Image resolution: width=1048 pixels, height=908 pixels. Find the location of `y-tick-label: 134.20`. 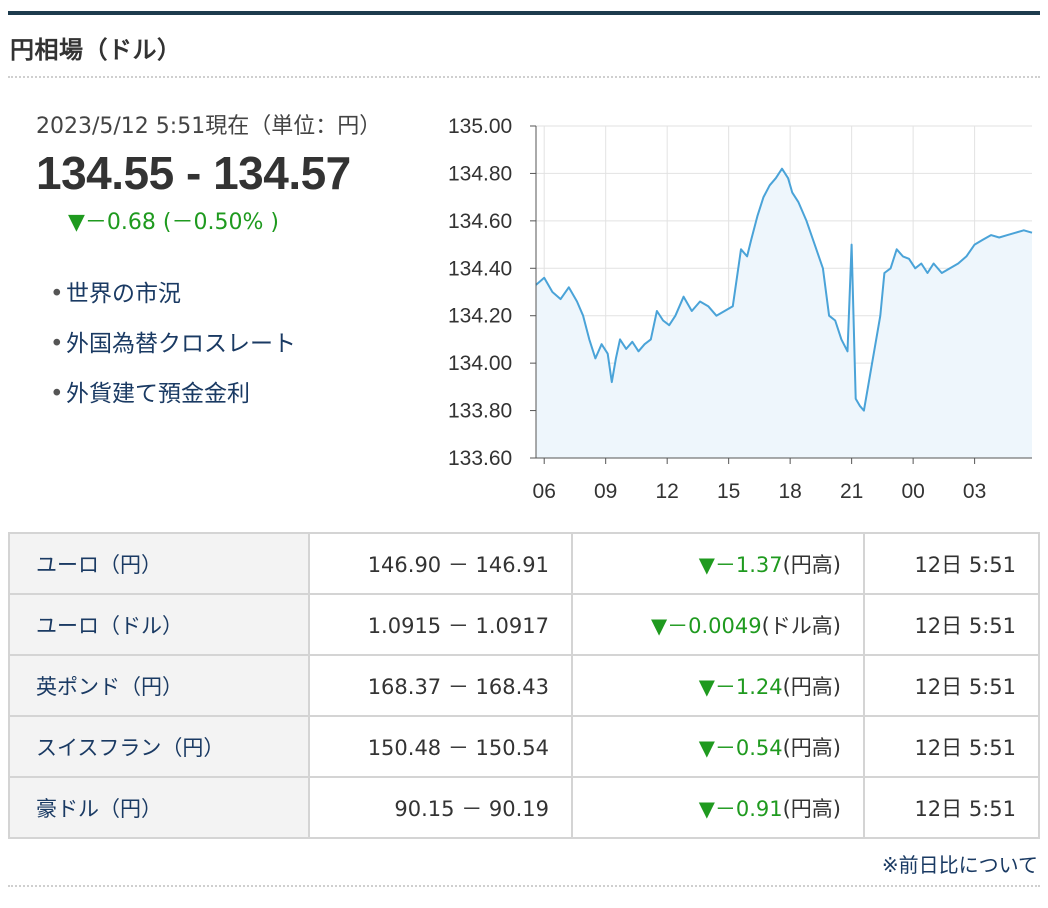

y-tick-label: 134.20 is located at coordinates (480, 316).